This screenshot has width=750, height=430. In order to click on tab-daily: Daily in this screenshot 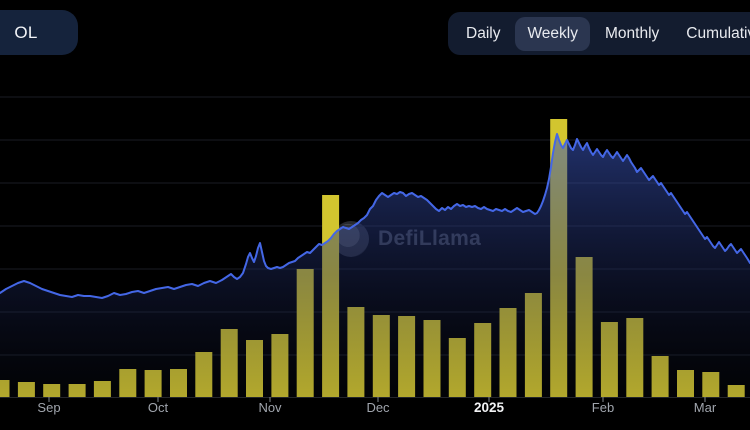, I will do `click(483, 34)`.